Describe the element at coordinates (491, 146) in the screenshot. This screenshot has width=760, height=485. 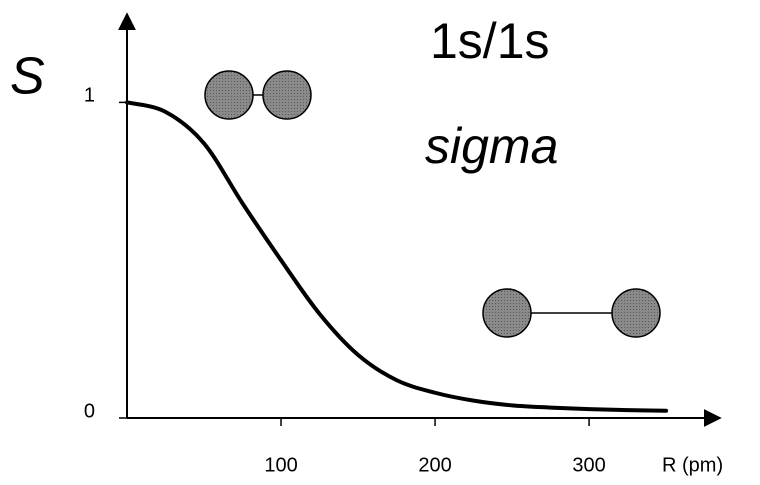
I see `chart-subtitle: sigma` at that location.